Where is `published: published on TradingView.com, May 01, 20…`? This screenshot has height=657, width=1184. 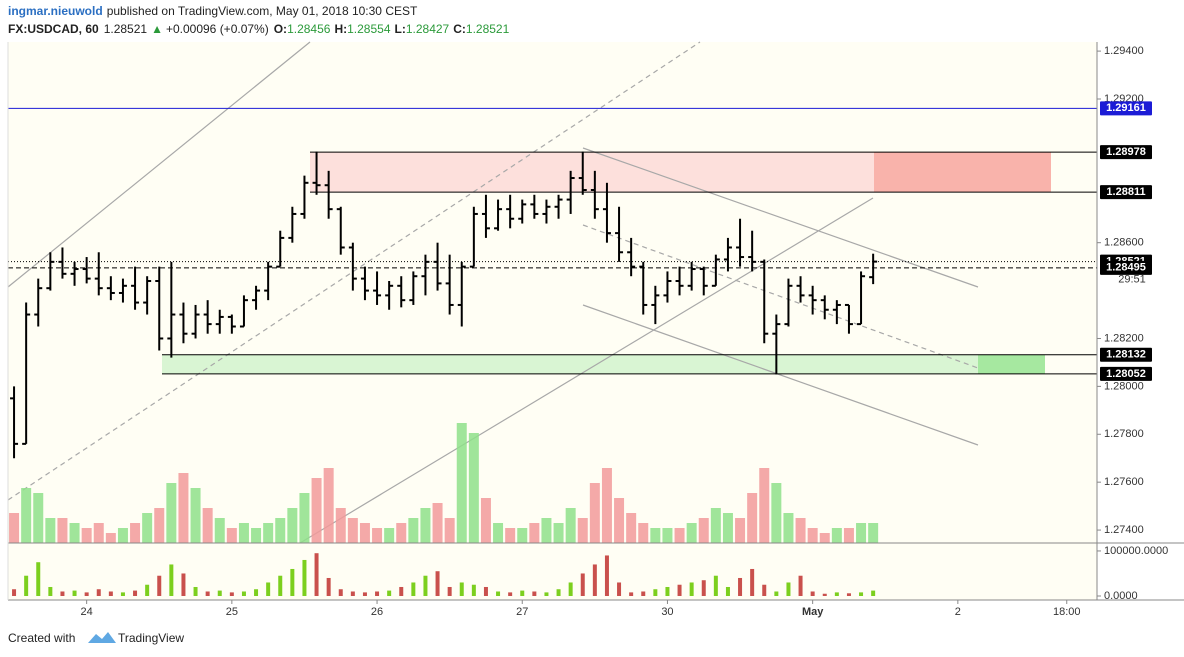 published: published on TradingView.com, May 01, 20… is located at coordinates (262, 11).